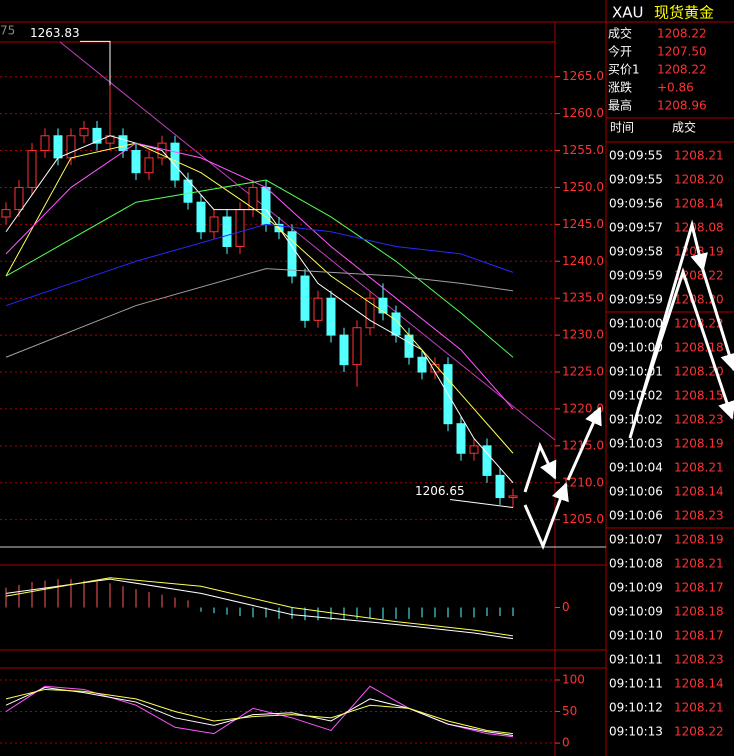  What do you see at coordinates (636, 732) in the screenshot?
I see `tick-time: 09:10:13` at bounding box center [636, 732].